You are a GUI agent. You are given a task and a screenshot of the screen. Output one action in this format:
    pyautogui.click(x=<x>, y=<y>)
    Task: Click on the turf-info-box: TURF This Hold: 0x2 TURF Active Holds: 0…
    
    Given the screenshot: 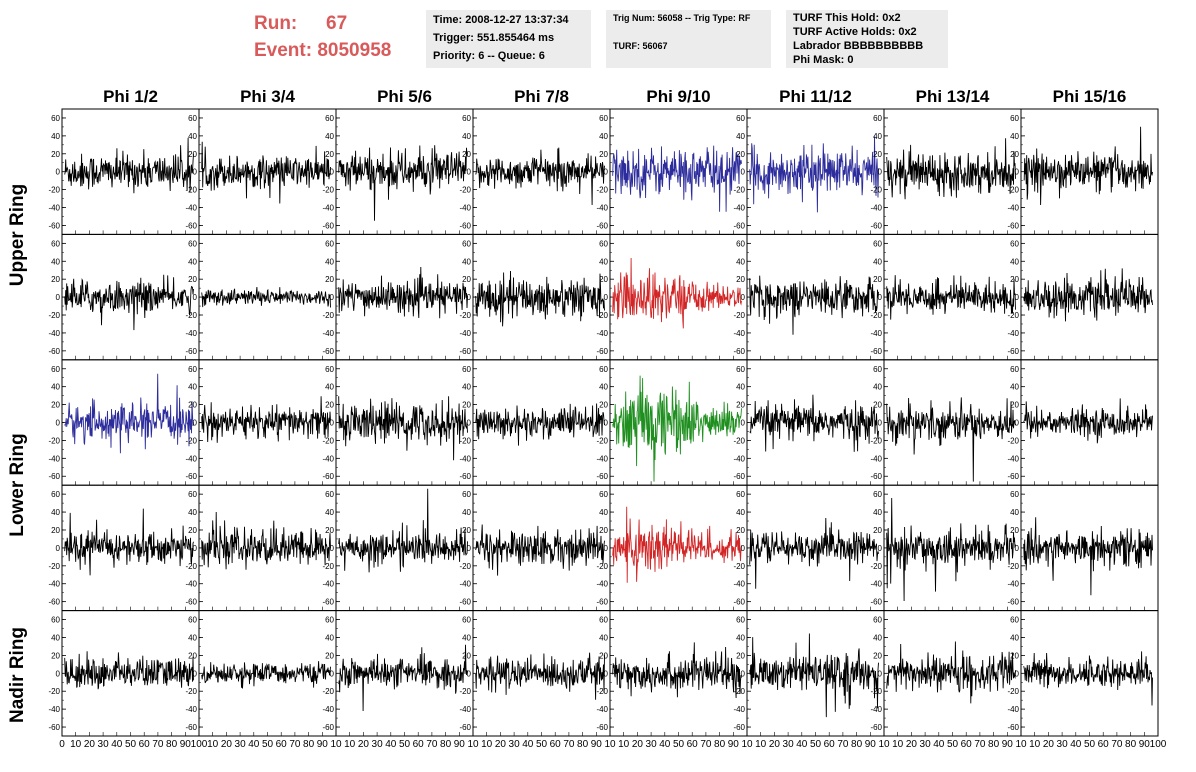 What is the action you would take?
    pyautogui.click(x=867, y=39)
    